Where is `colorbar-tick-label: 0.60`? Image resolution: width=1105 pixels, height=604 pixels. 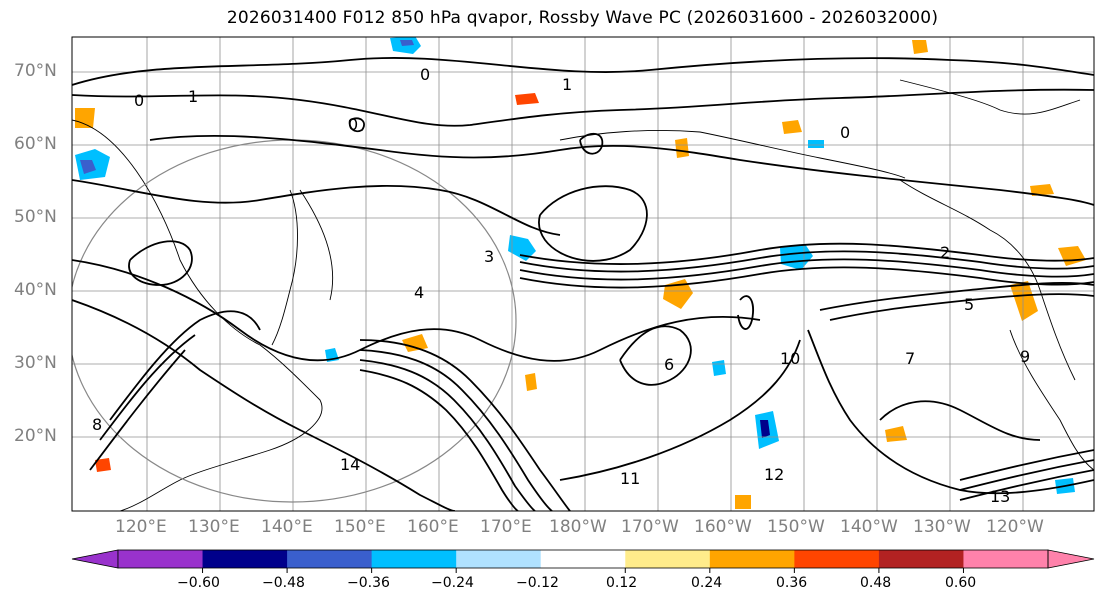 colorbar-tick-label: 0.60 is located at coordinates (961, 583).